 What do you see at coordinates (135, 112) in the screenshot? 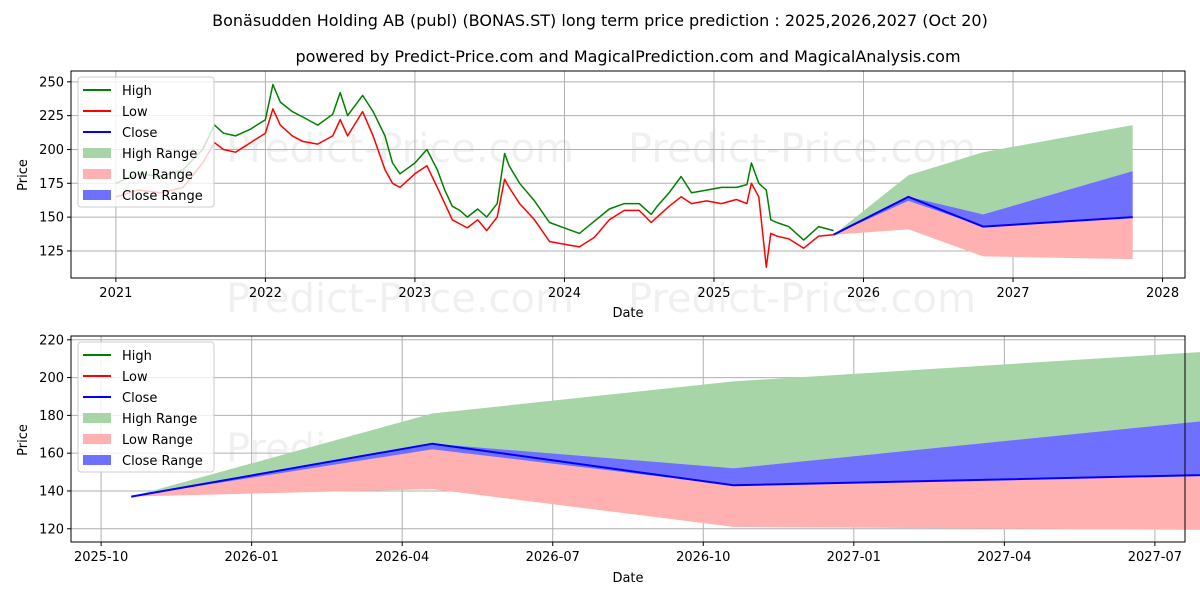
I see `p1-legend-low-label: Low` at bounding box center [135, 112].